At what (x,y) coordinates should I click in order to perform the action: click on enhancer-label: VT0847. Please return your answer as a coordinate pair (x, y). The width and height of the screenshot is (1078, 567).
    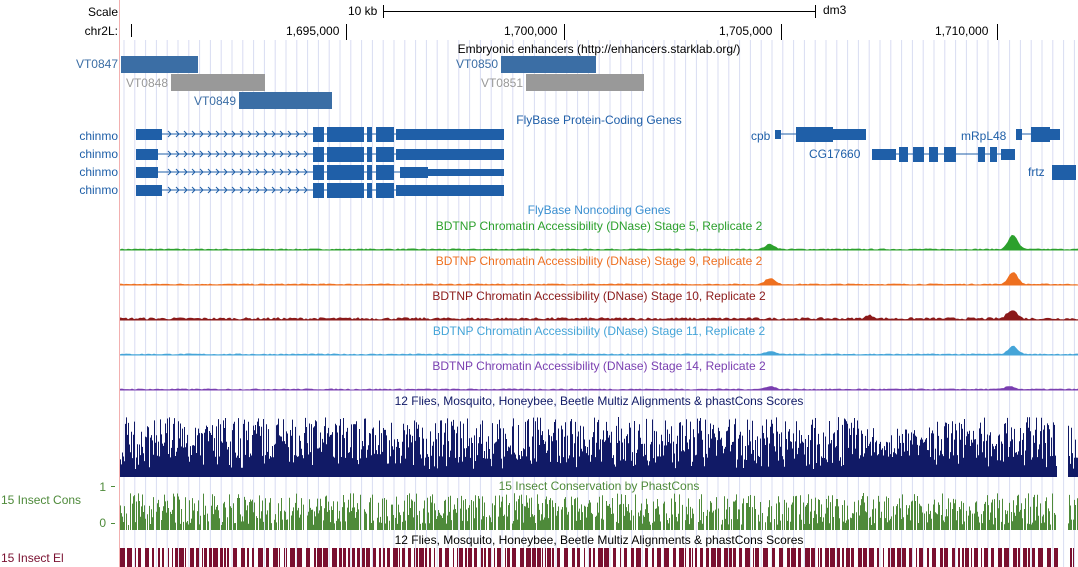
    Looking at the image, I should click on (96, 64).